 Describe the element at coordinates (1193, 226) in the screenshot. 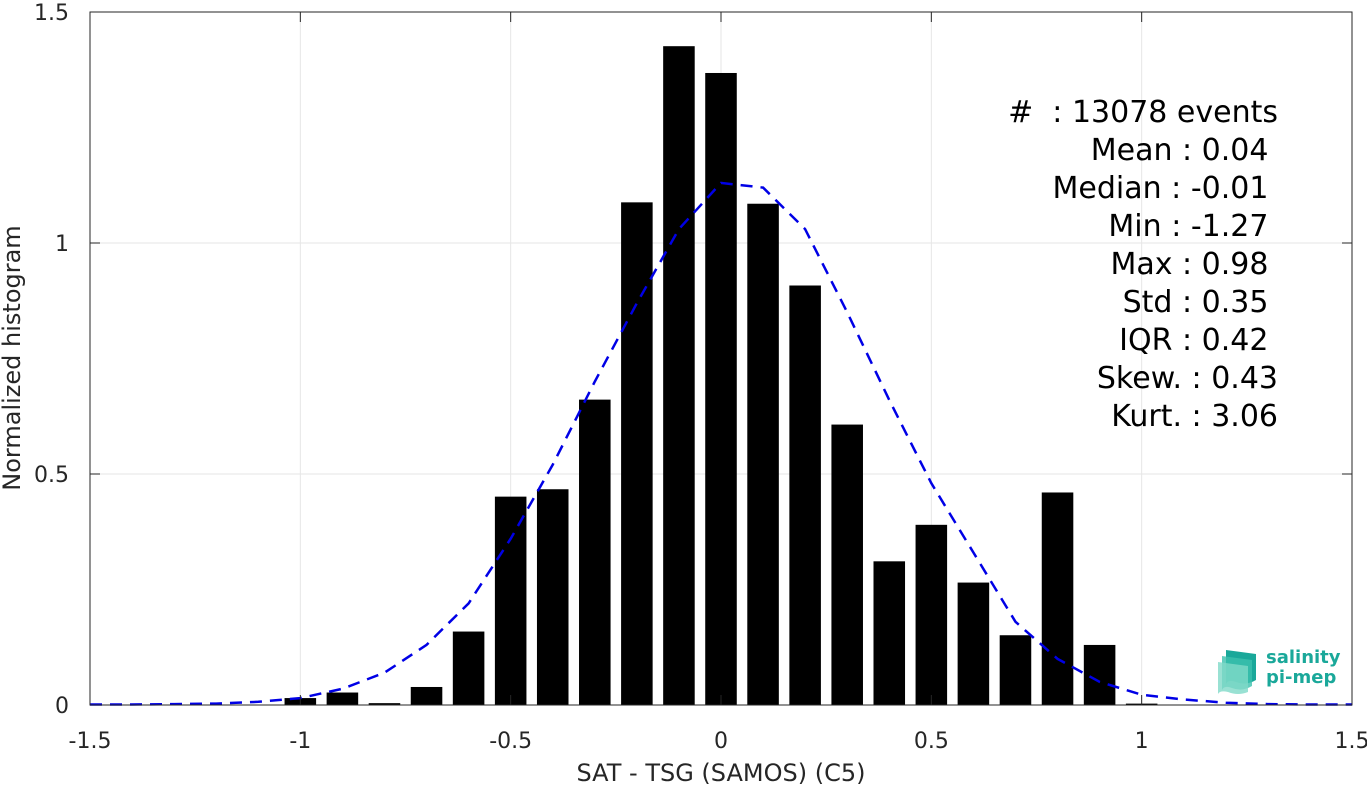

I see `stat-min: Min : -1.27` at that location.